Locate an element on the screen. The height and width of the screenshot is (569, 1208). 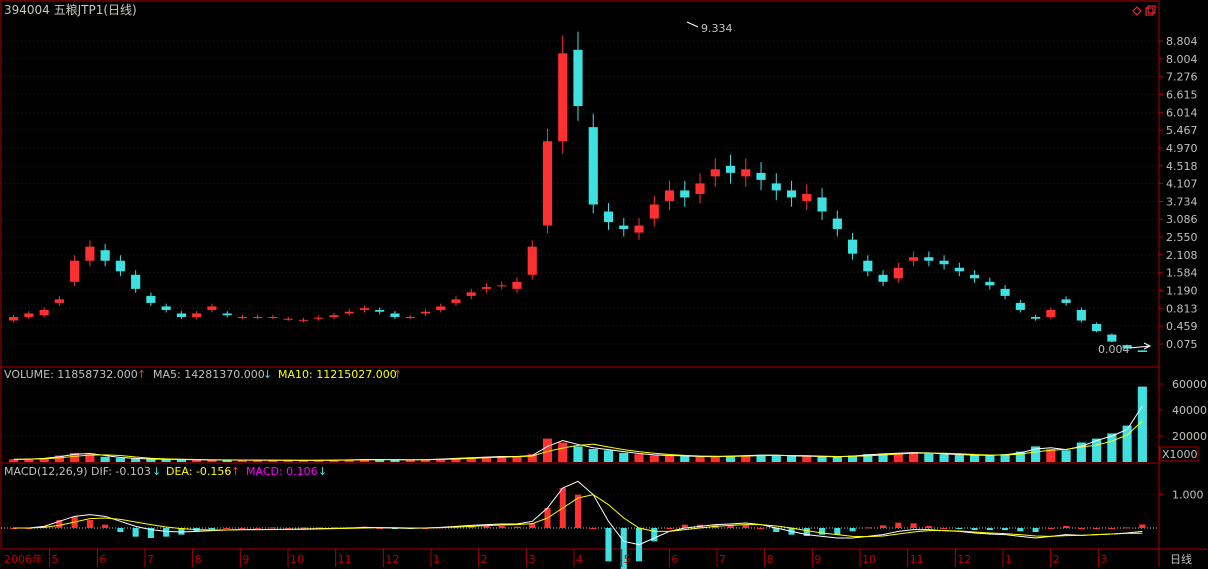
time-axis-label: 10 is located at coordinates (869, 559).